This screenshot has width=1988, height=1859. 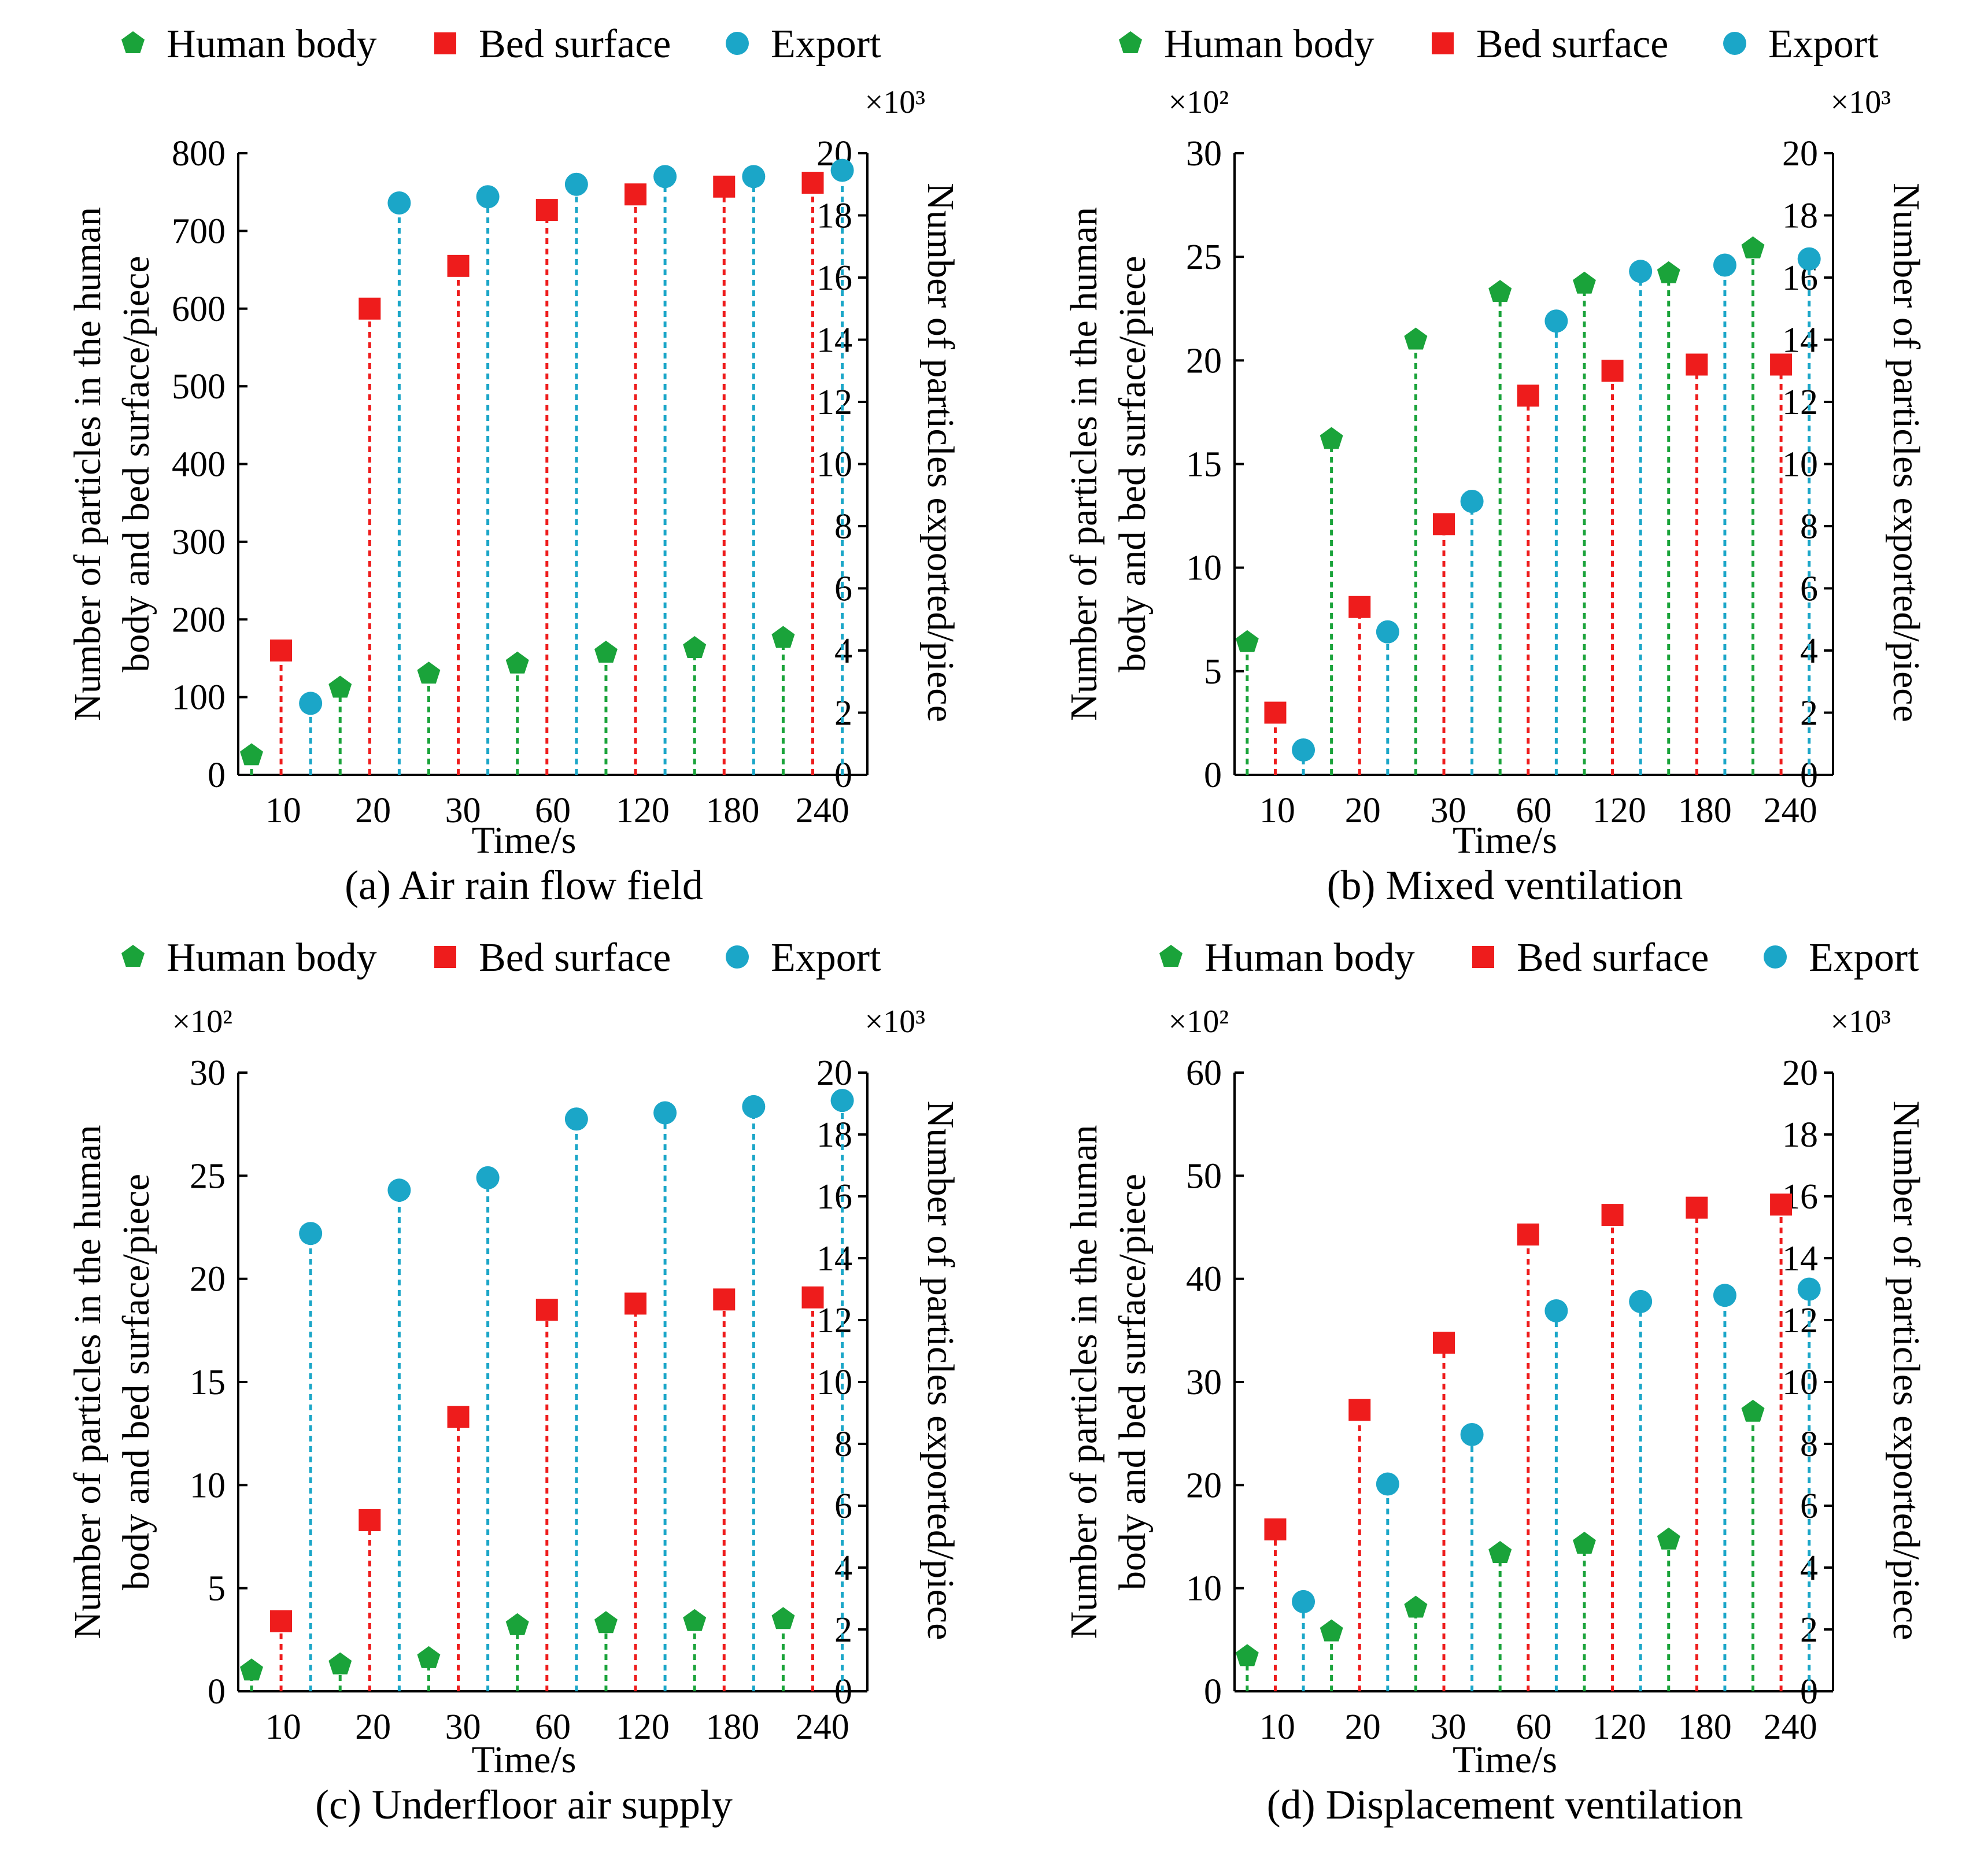 I want to click on left-tick-label: 300, so click(x=199, y=542).